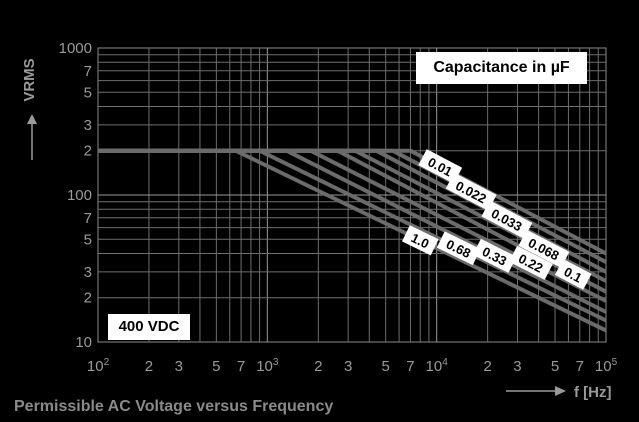 The height and width of the screenshot is (422, 639). Describe the element at coordinates (149, 327) in the screenshot. I see `voltage-rating-label: 400 VDC` at that location.